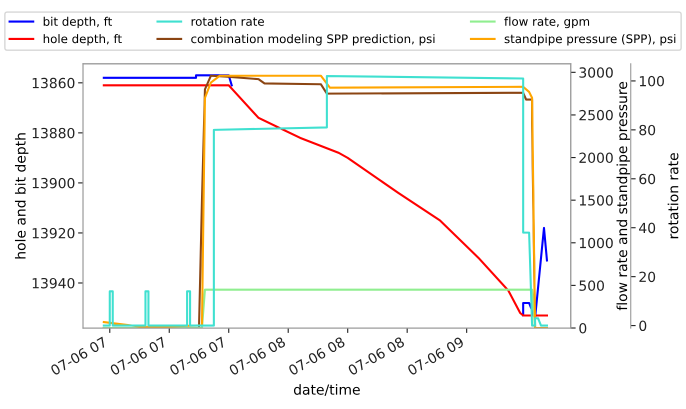  I want to click on y-tick-label: 13860, so click(53, 83).